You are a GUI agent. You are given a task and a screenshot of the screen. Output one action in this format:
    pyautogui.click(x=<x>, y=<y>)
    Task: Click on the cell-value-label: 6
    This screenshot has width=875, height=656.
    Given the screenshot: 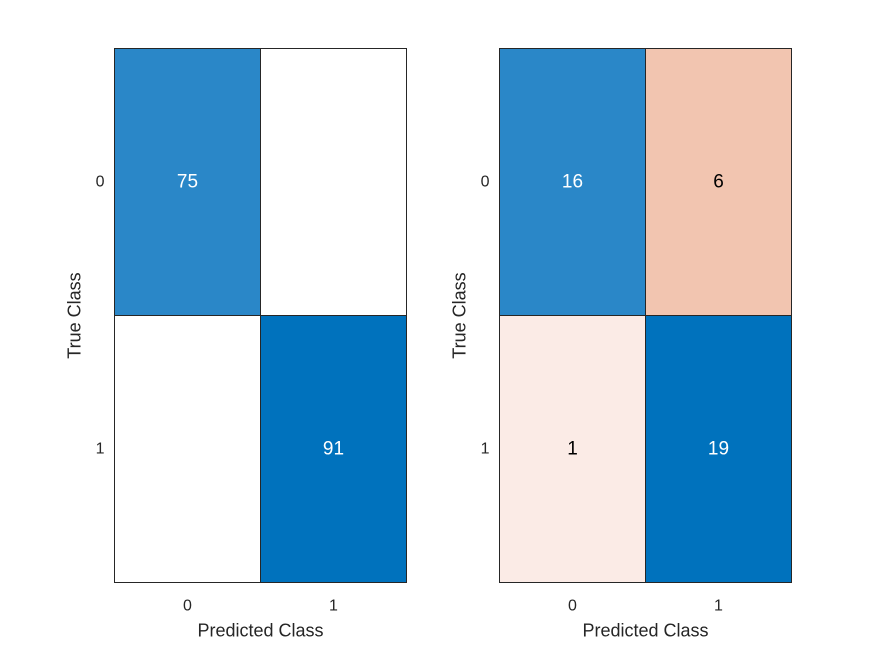 What is the action you would take?
    pyautogui.click(x=718, y=182)
    